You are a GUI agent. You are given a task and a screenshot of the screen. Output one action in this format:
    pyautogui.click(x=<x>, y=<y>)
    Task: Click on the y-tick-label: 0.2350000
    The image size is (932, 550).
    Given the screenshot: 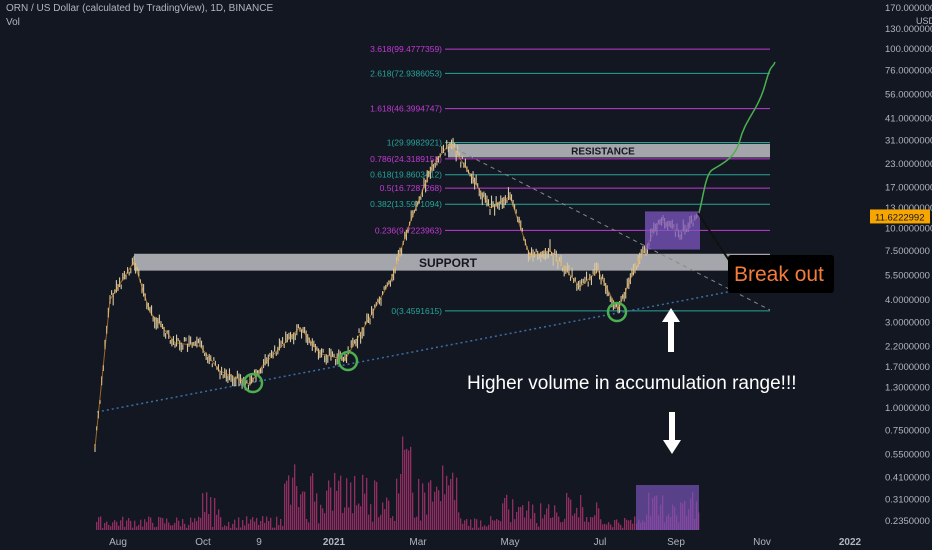 What is the action you would take?
    pyautogui.click(x=907, y=521)
    